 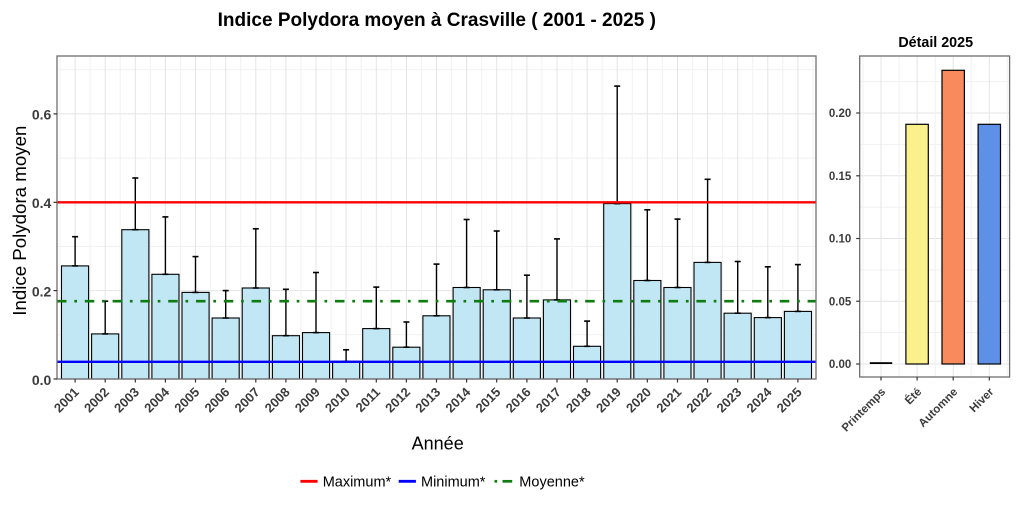 I want to click on svg-text: 0.05, so click(x=840, y=302).